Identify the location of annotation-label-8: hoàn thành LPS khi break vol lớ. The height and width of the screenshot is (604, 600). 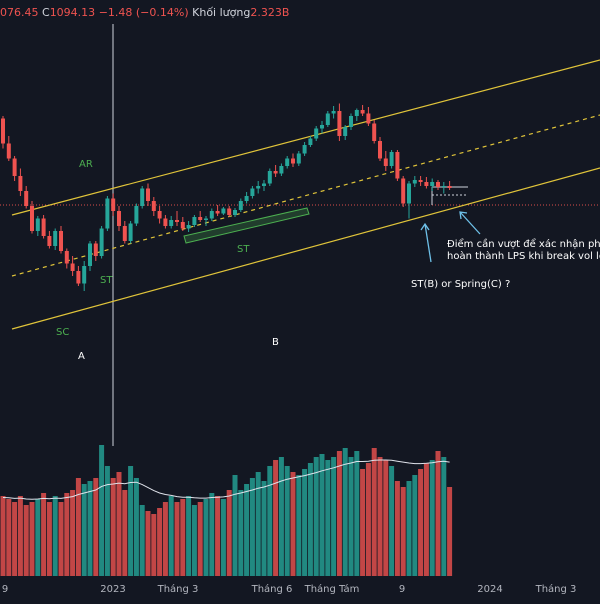
(523, 256).